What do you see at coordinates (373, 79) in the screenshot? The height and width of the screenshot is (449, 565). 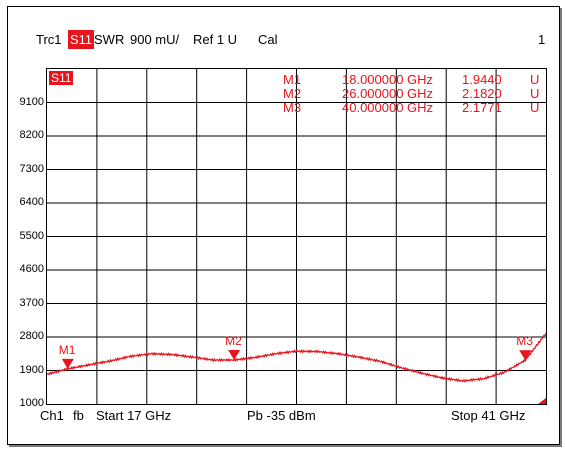 I see `marker-readout-freq: 18.000000` at bounding box center [373, 79].